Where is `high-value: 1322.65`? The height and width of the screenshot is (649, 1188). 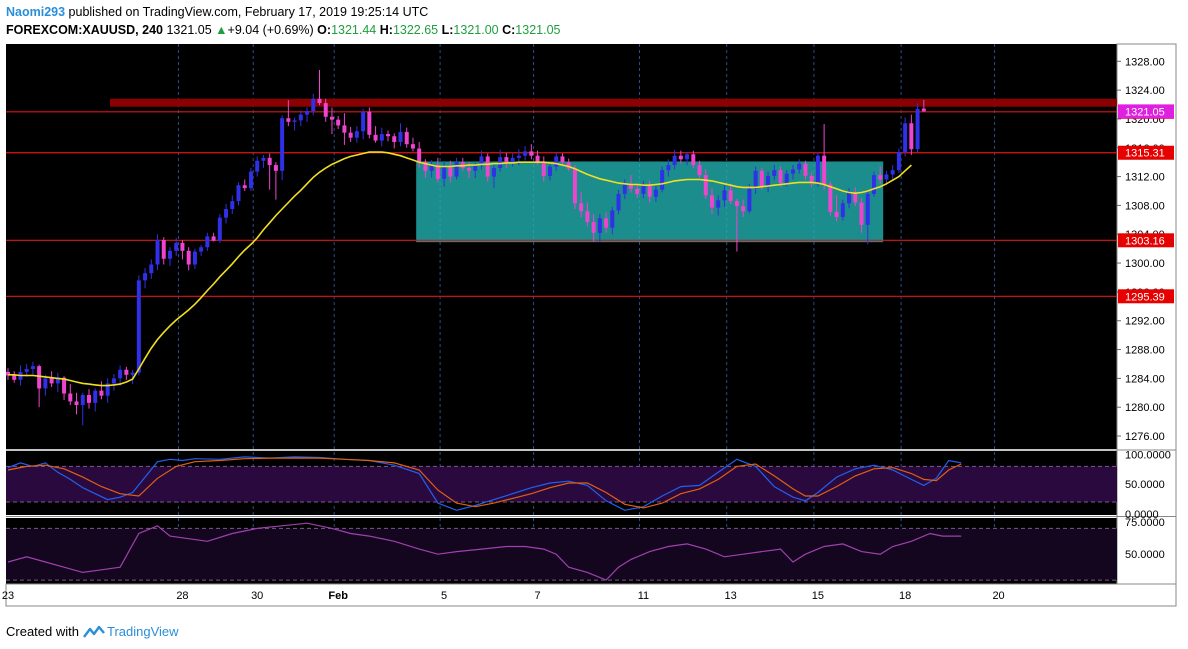 high-value: 1322.65 is located at coordinates (415, 30).